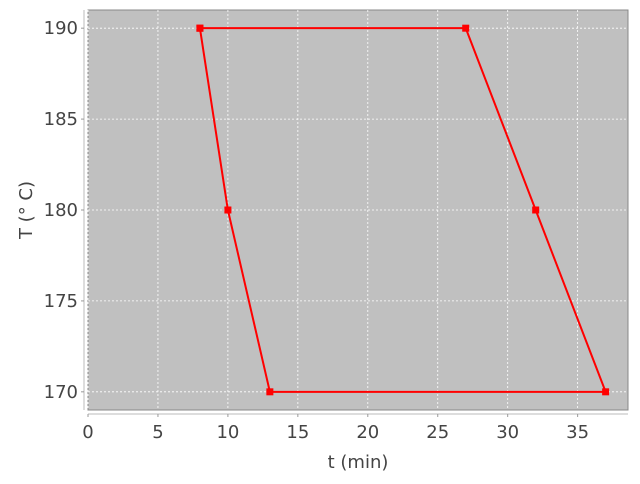 The image size is (640, 484). What do you see at coordinates (61, 392) in the screenshot?
I see `y-tick-label: 170` at bounding box center [61, 392].